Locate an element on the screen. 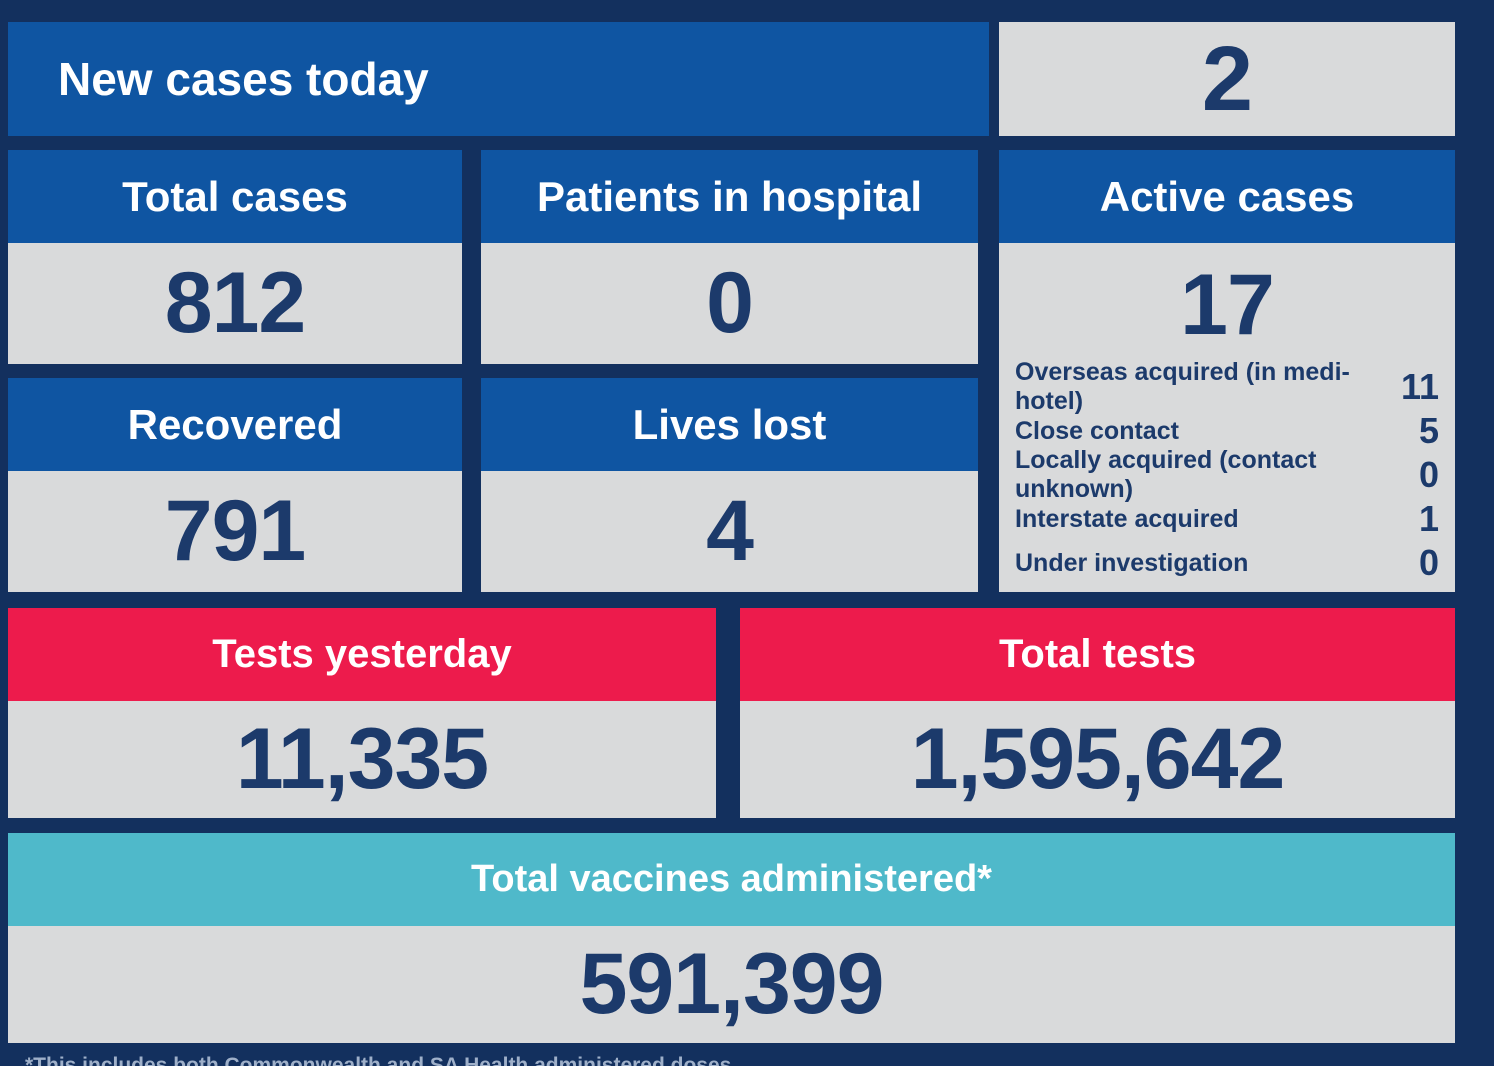  new-cases-header: New cases today is located at coordinates (498, 79).